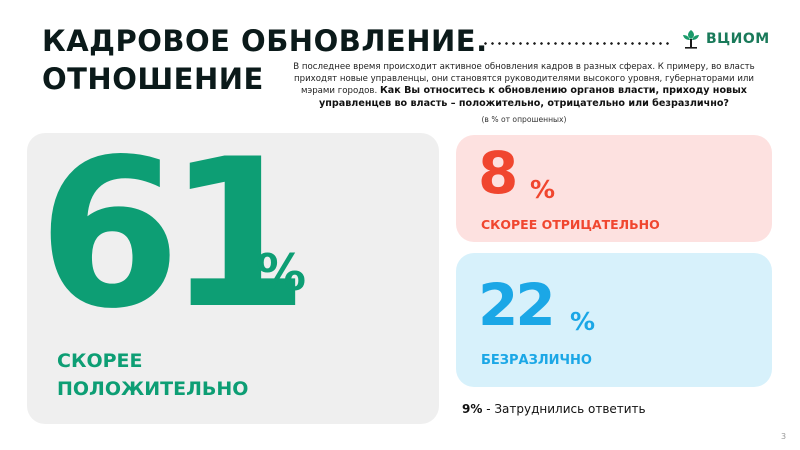 The height and width of the screenshot is (450, 800). What do you see at coordinates (583, 321) in the screenshot?
I see `indifferent-percent-sign: %` at bounding box center [583, 321].